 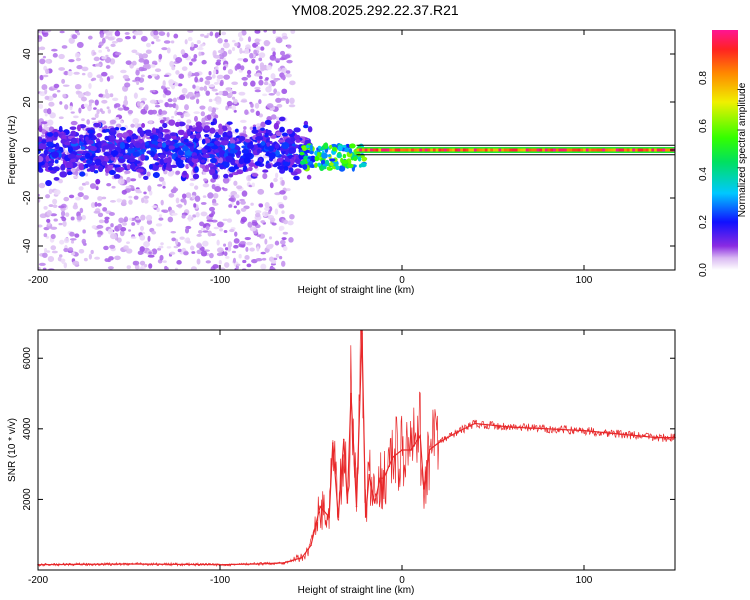 I want to click on y-tick-label: -20, so click(x=27, y=197).